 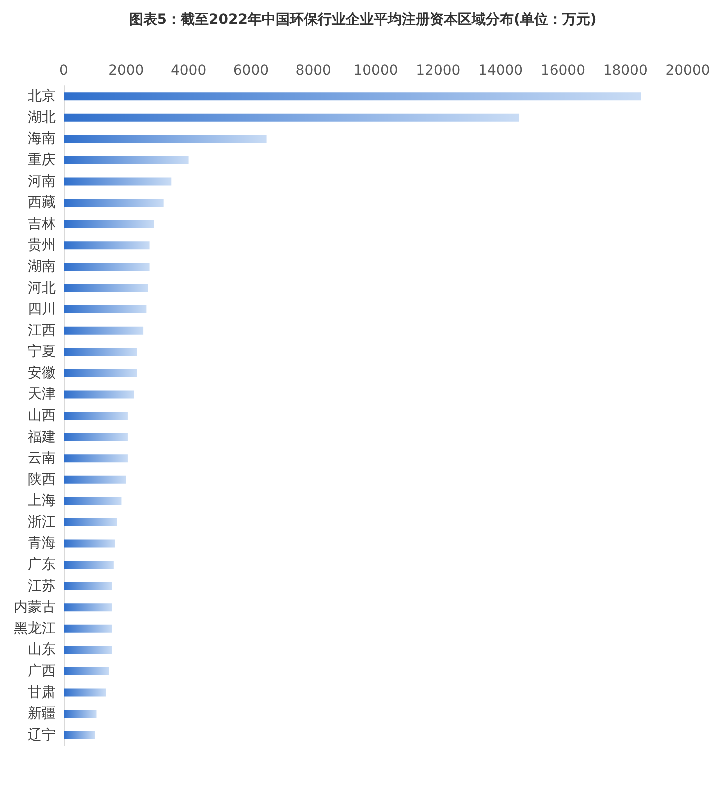 I want to click on chart-title: 图表5：截至2022年中国环保行业企业平均注册资本区域分布(单位：万元), so click(x=363, y=19).